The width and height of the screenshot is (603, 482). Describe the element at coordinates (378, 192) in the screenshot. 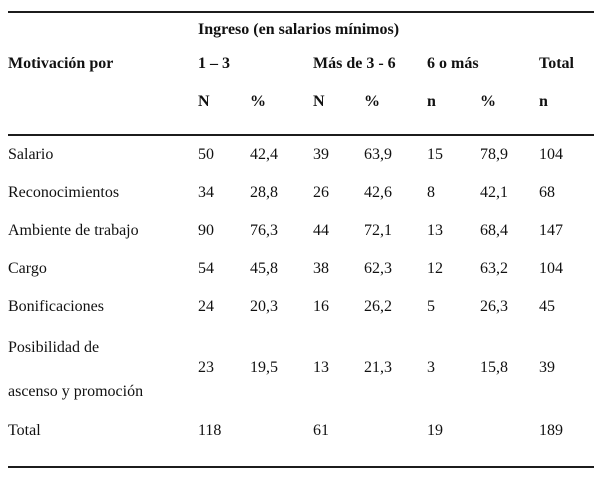

I see `data-cell: 42,6` at that location.